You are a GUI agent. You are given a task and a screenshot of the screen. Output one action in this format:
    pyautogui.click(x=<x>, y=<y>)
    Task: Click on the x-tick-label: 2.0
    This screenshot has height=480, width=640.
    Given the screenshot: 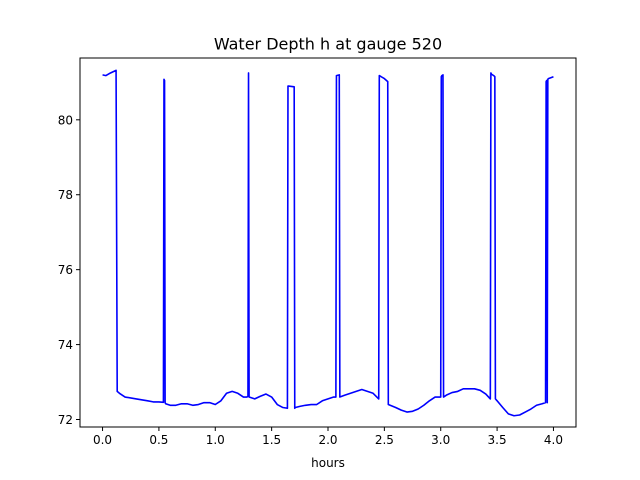 What is the action you would take?
    pyautogui.click(x=327, y=440)
    